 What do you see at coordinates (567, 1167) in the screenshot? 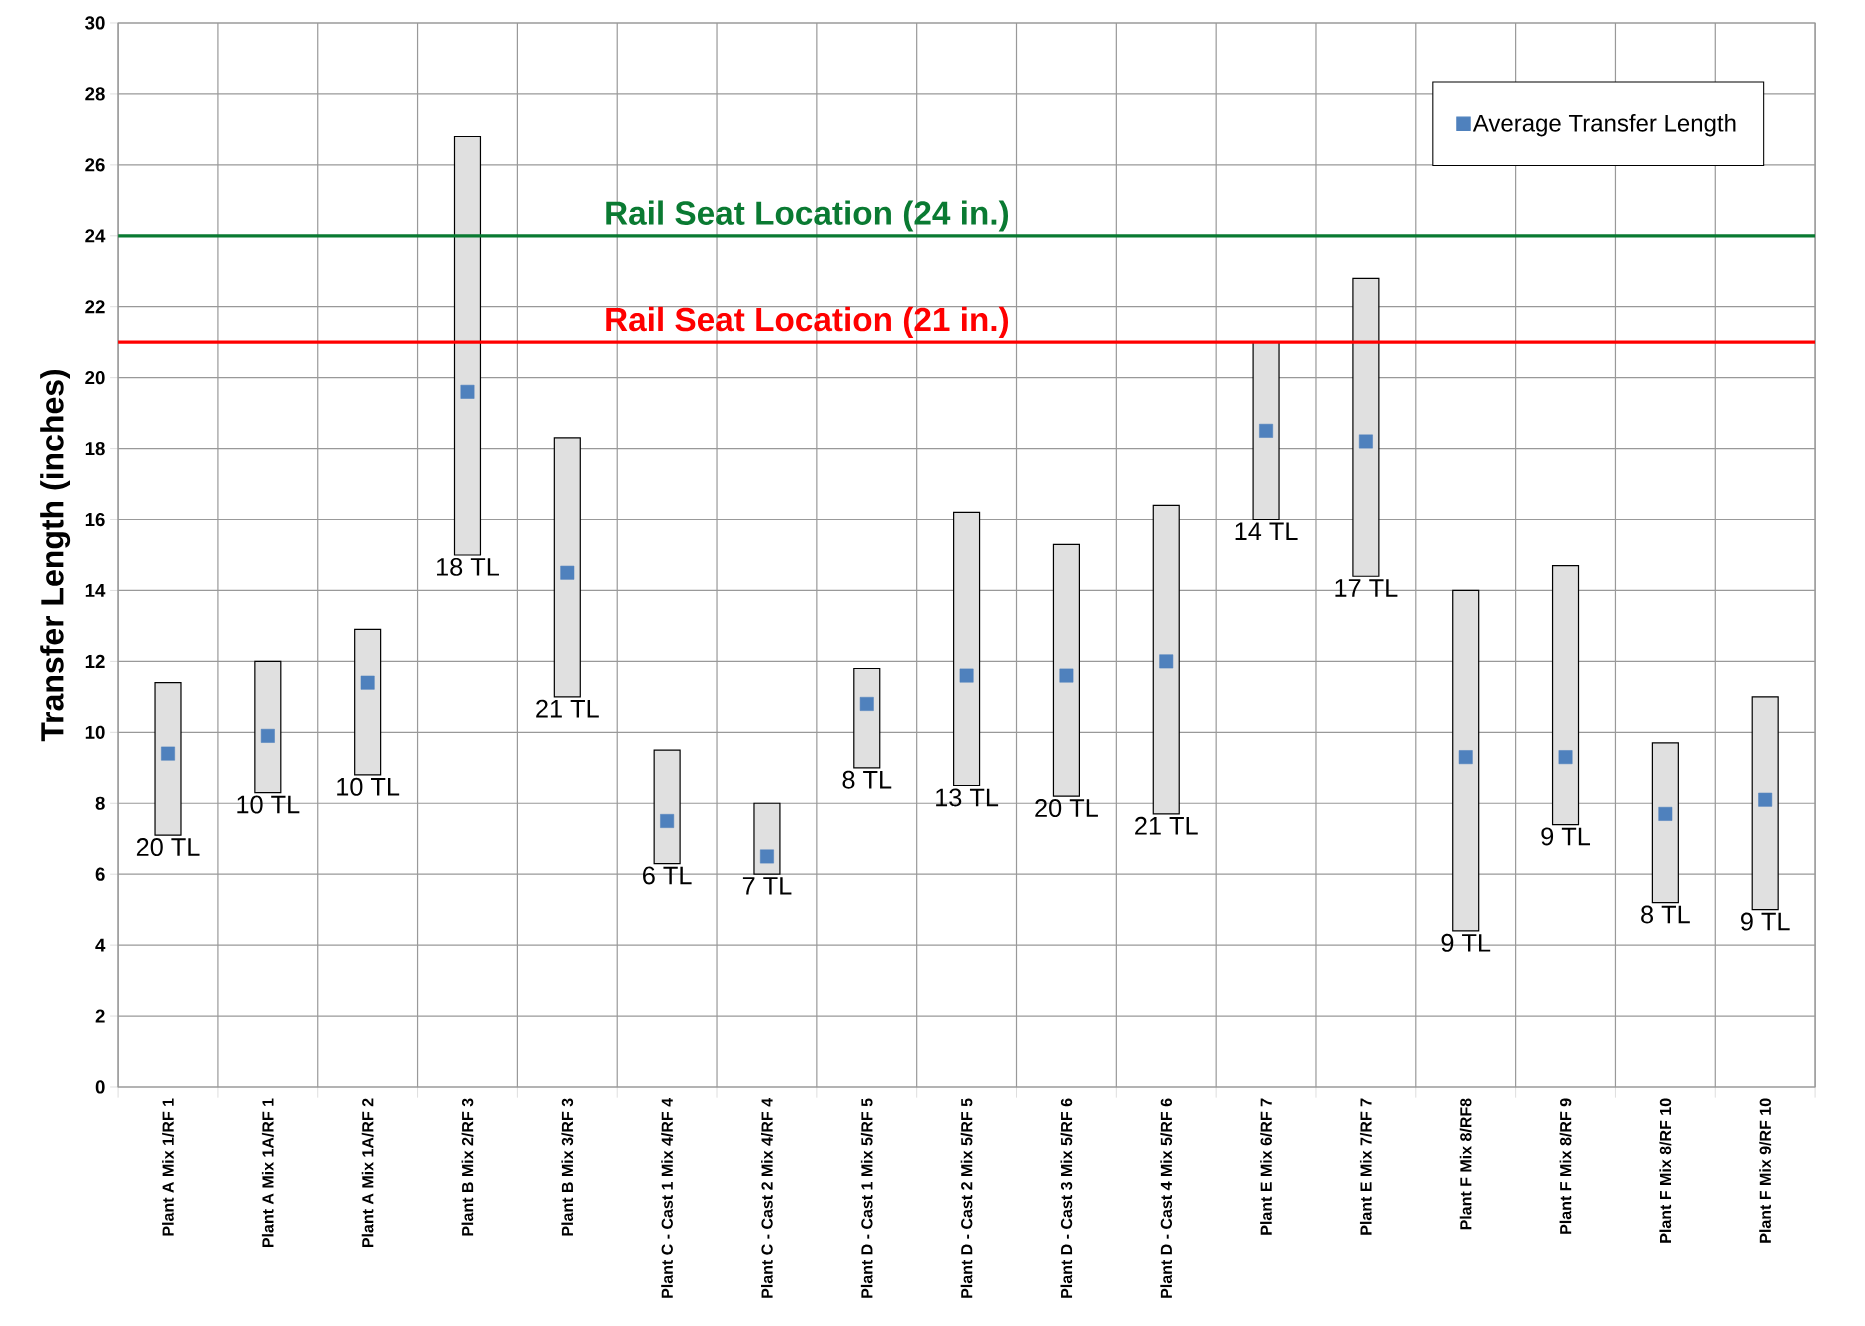
I see `x-tick-label: Plant B Mix 3/RF 3` at bounding box center [567, 1167].